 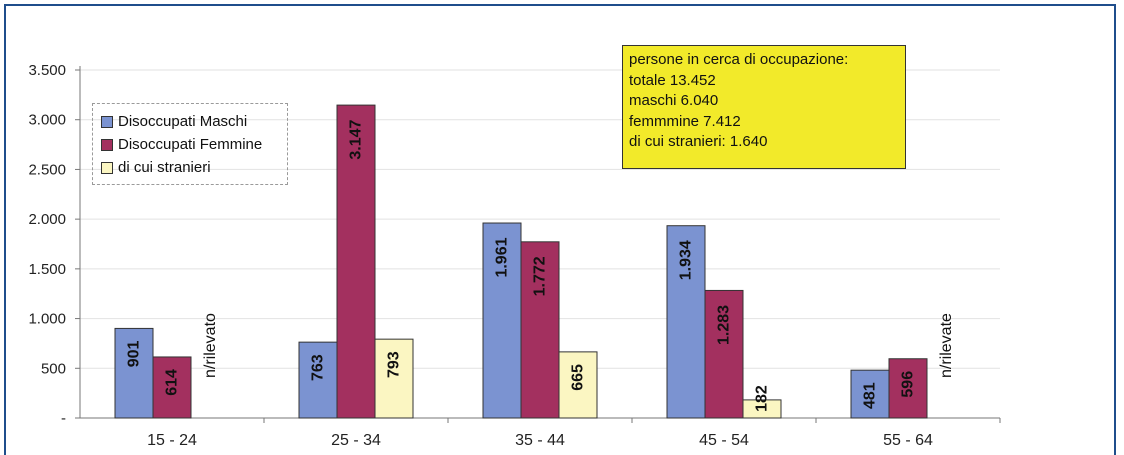 I want to click on bar-value-label: 182, so click(x=762, y=398).